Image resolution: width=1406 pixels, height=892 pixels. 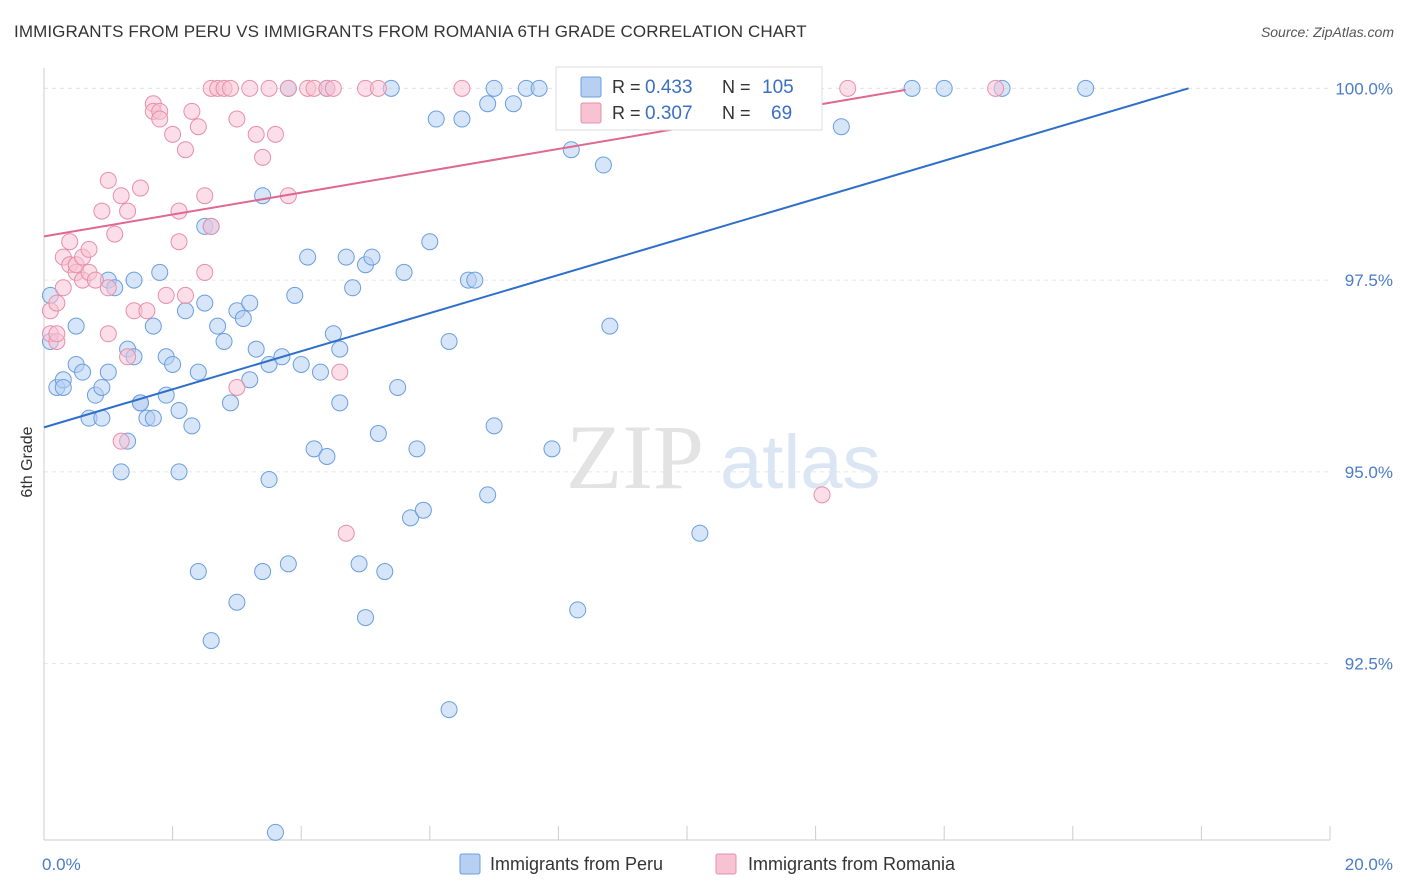 What do you see at coordinates (27, 461) in the screenshot?
I see `y-axis-title: 6th Grade` at bounding box center [27, 461].